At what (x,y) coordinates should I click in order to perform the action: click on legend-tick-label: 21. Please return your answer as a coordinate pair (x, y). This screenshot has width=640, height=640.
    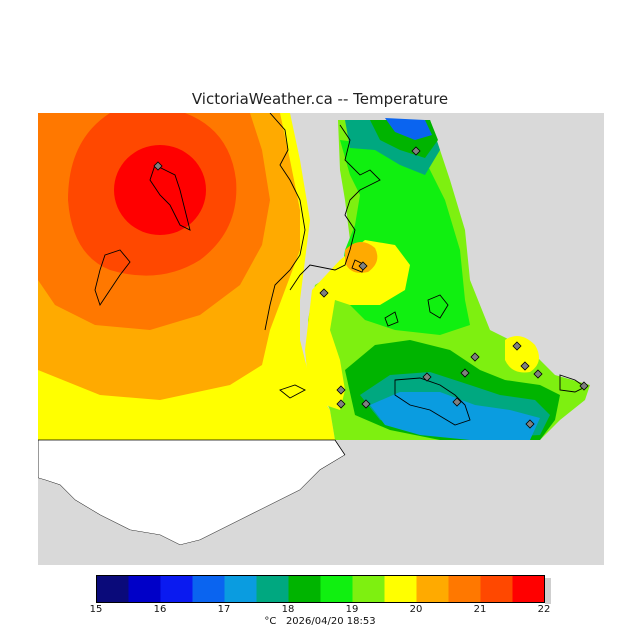
    Looking at the image, I should click on (480, 609).